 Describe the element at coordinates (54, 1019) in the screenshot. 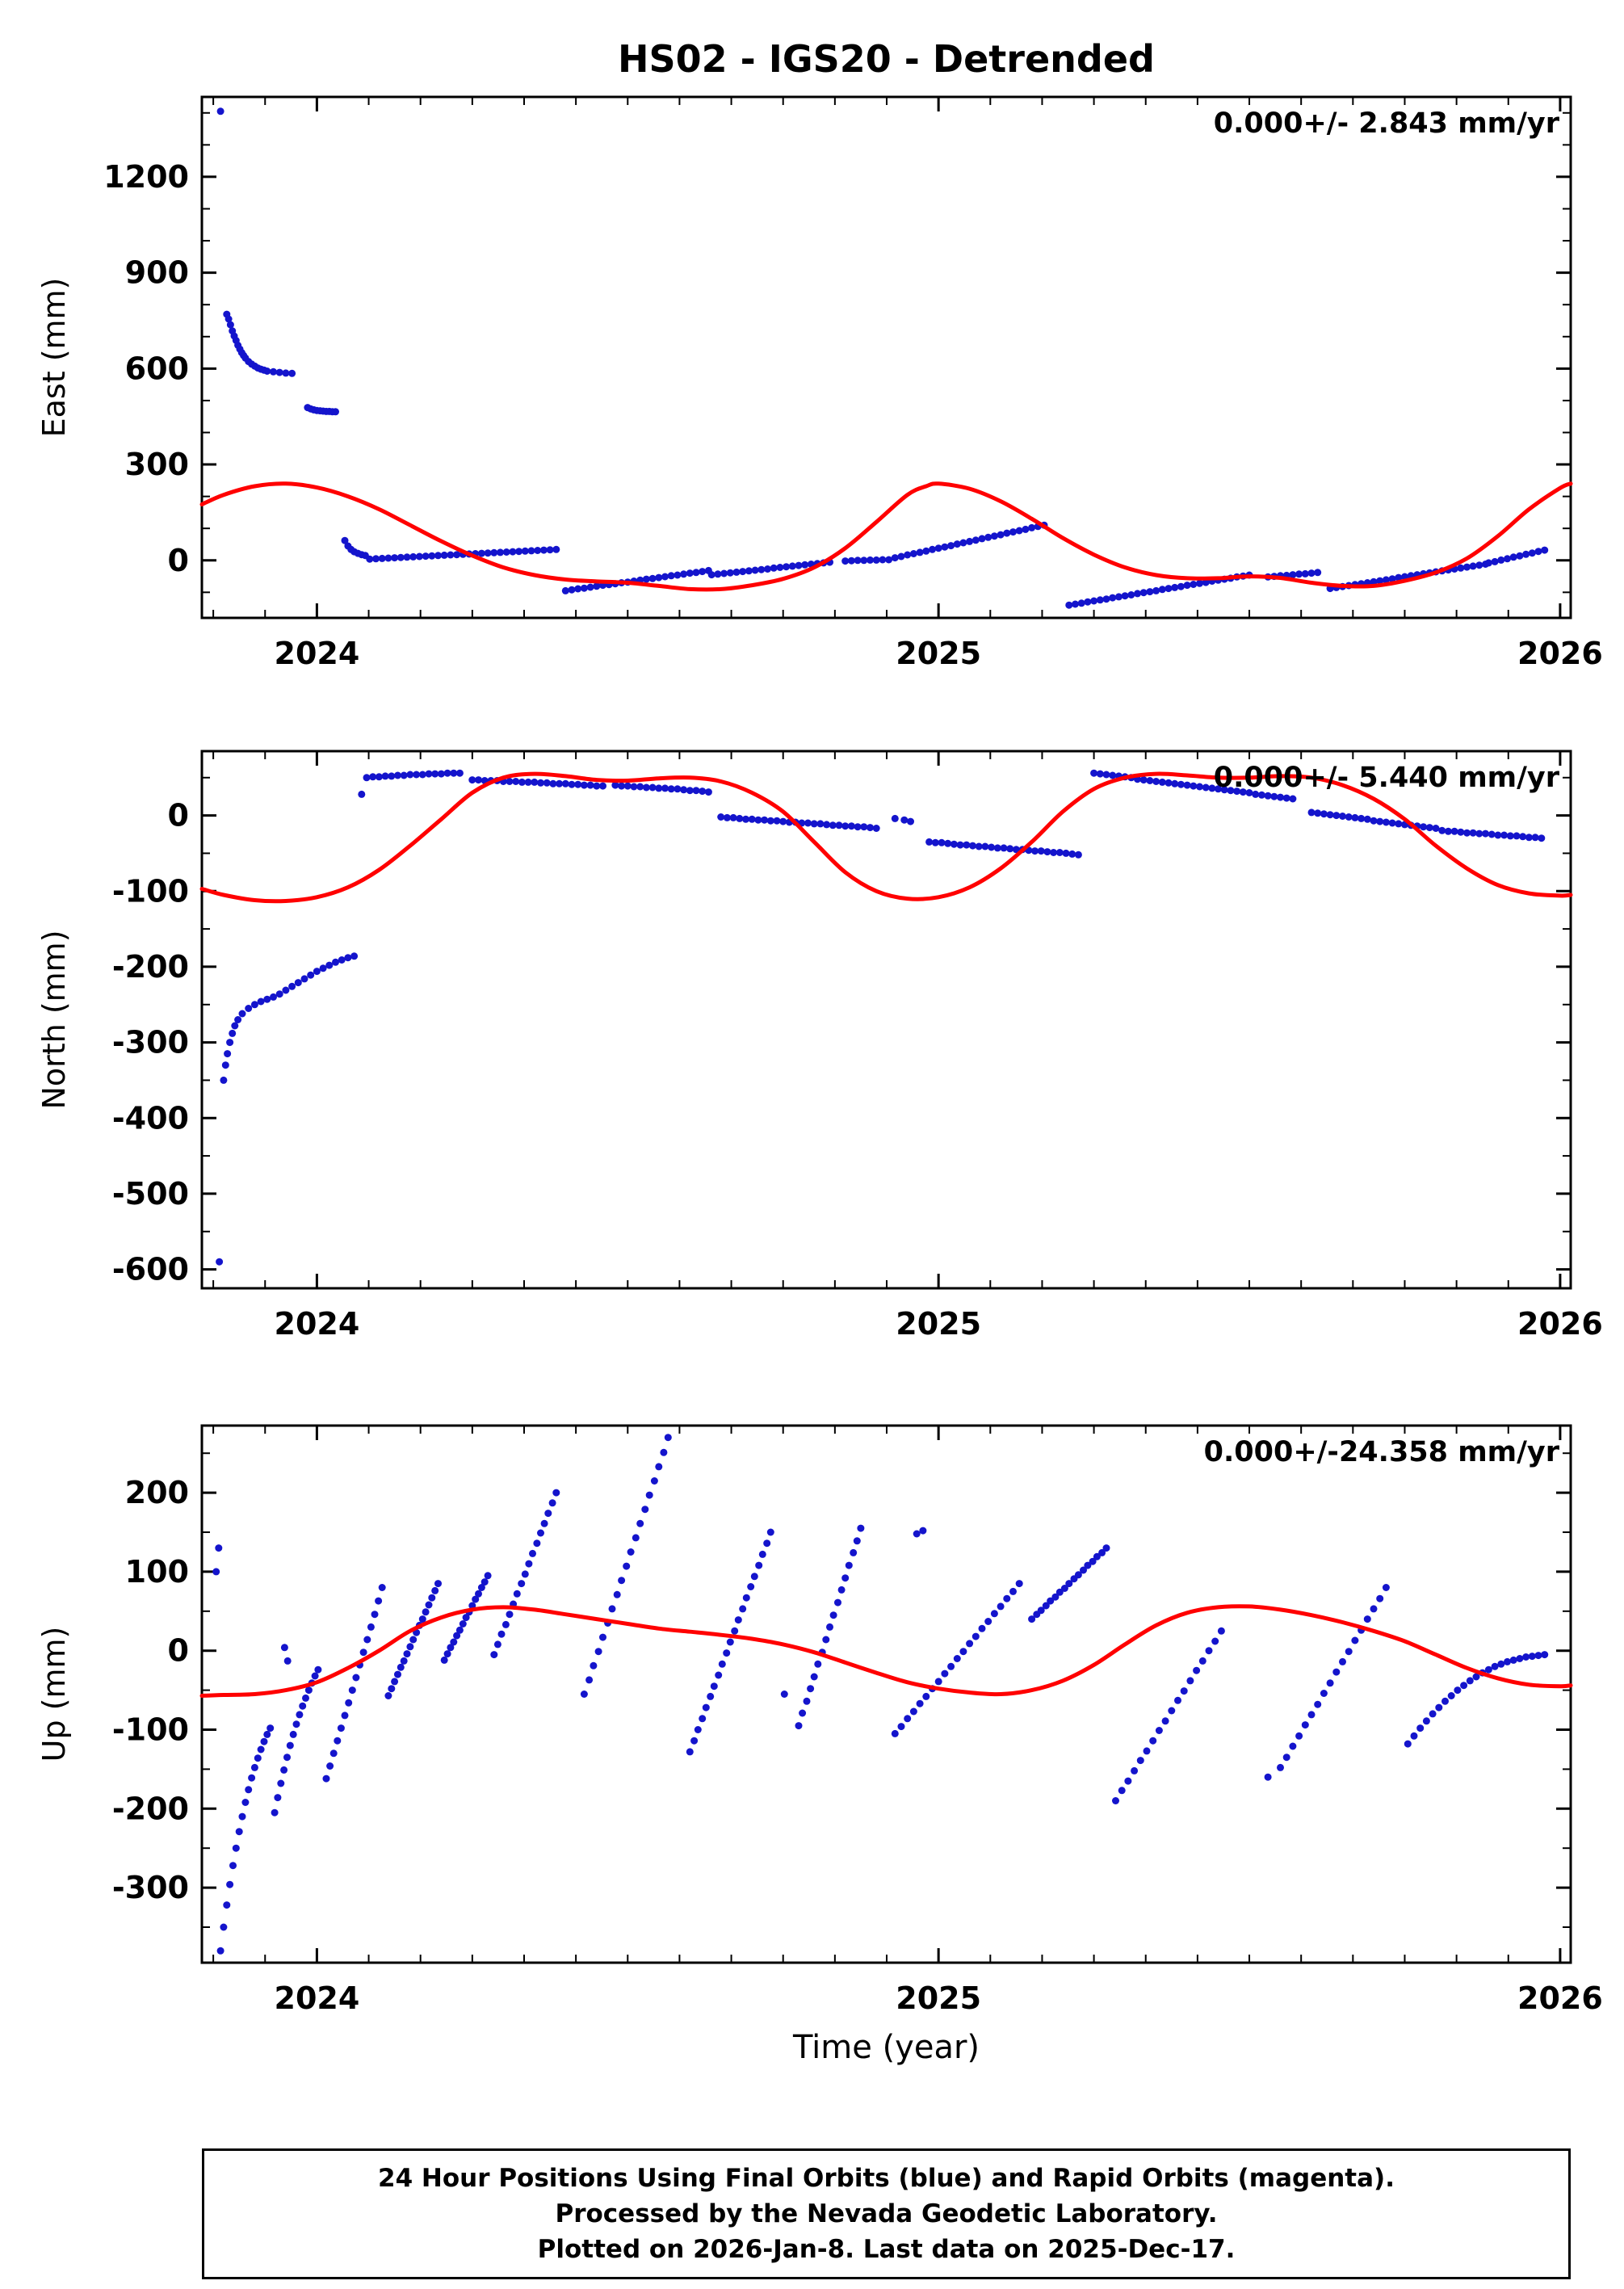

I see `north-axis-title: North (mm)` at that location.